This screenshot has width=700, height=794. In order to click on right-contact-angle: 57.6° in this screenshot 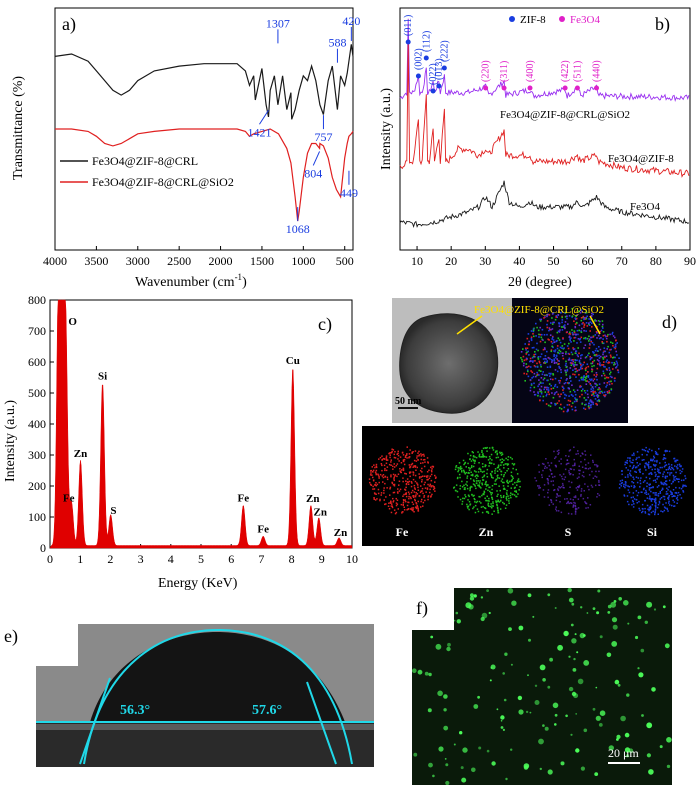, I will do `click(267, 710)`.